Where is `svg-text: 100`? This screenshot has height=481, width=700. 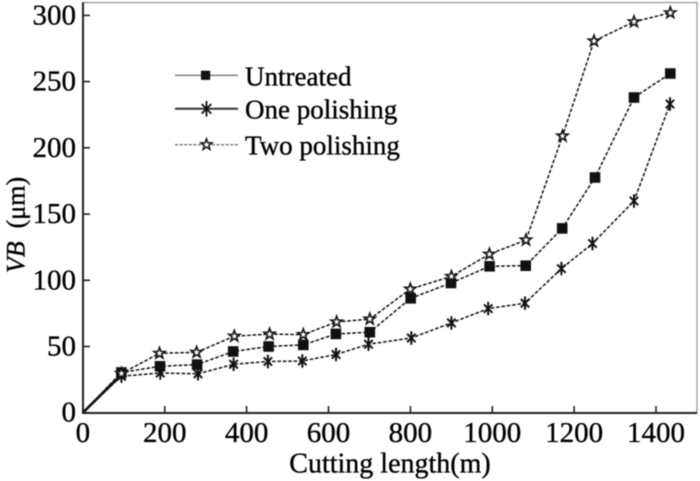
svg-text: 100 is located at coordinates (55, 280).